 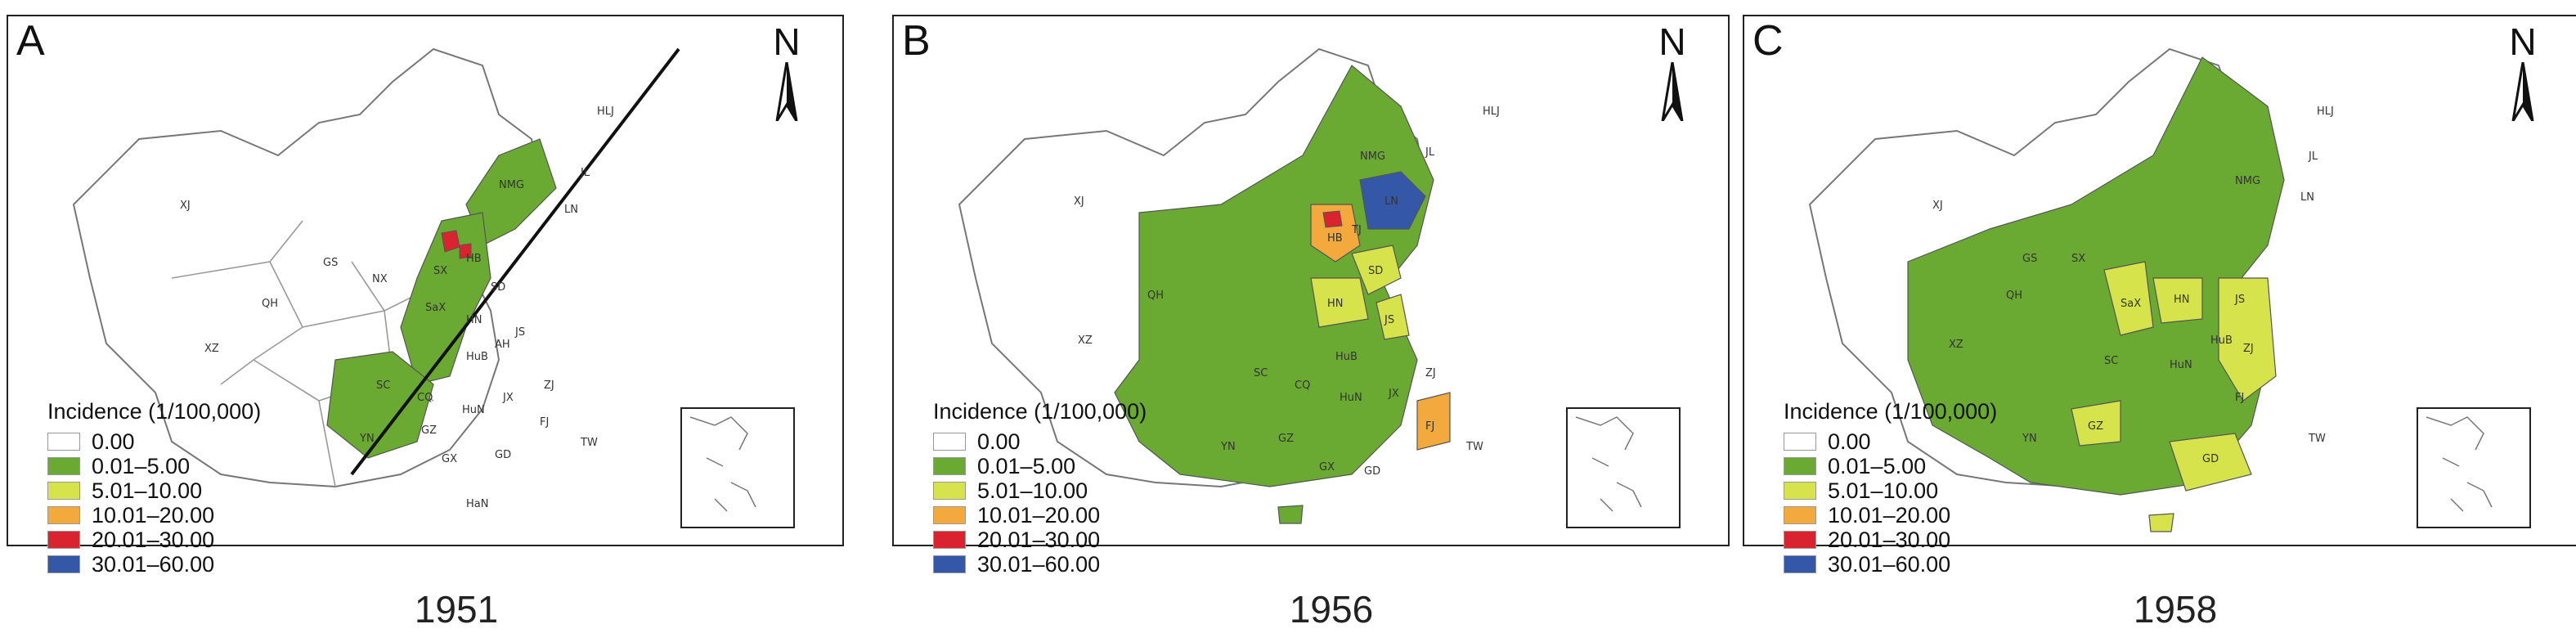 I want to click on svg-text: JX, so click(x=1393, y=394).